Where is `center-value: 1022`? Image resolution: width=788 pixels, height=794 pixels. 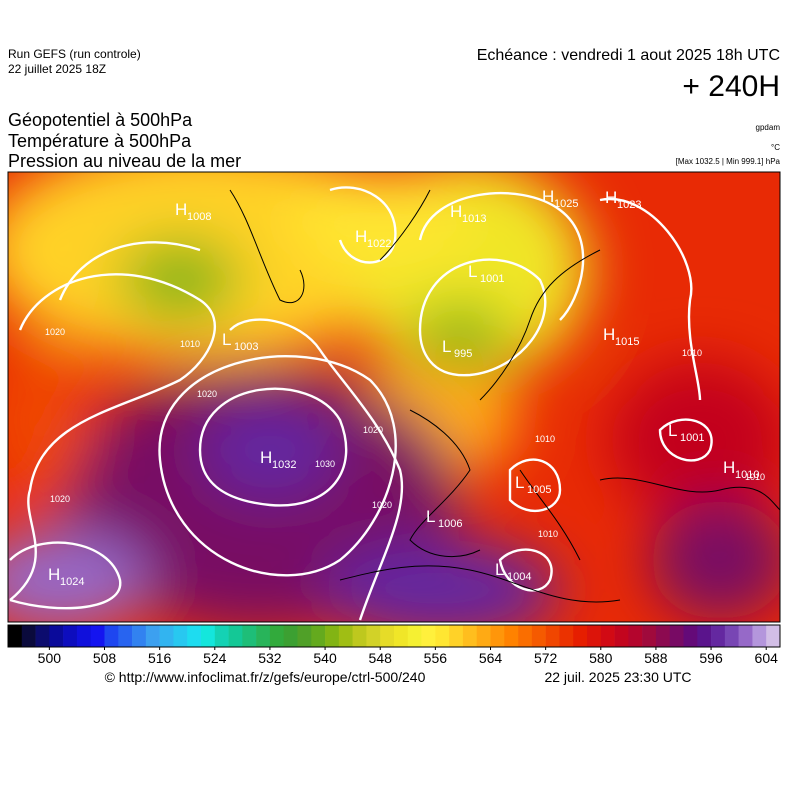
center-value: 1022 is located at coordinates (379, 244).